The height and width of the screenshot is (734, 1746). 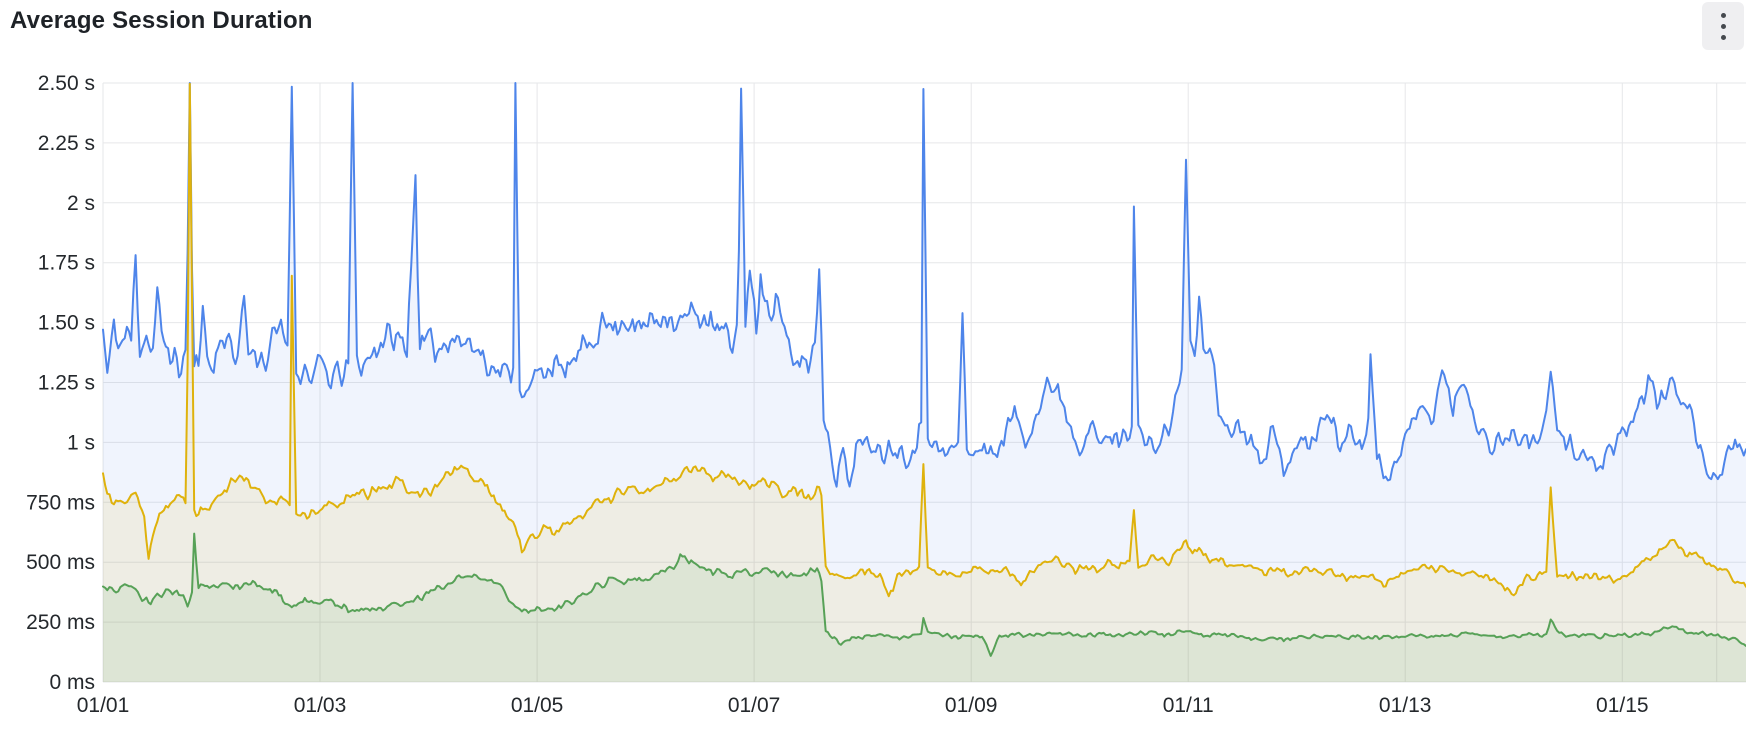 What do you see at coordinates (66, 323) in the screenshot?
I see `y-axis-tick-label: 1.50 s` at bounding box center [66, 323].